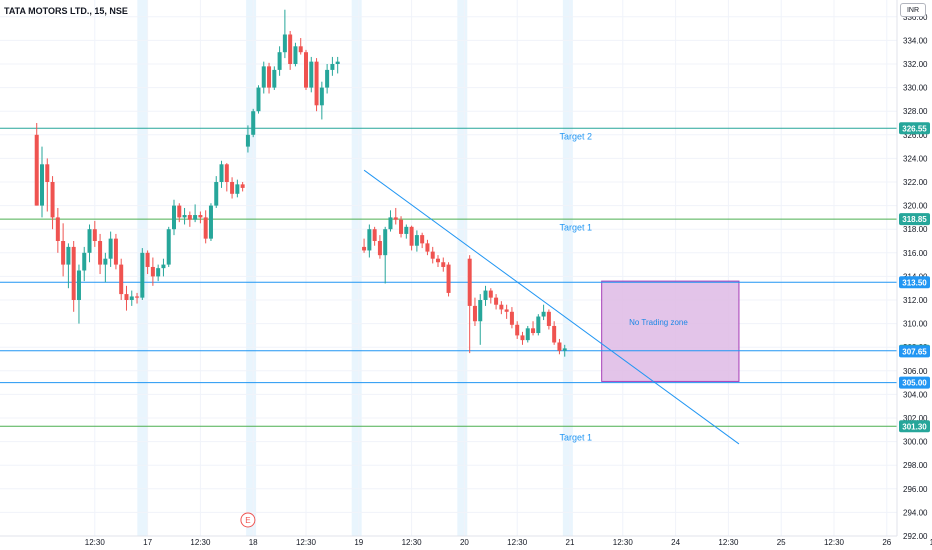  Describe the element at coordinates (914, 426) in the screenshot. I see `price-label: 301.30` at that location.